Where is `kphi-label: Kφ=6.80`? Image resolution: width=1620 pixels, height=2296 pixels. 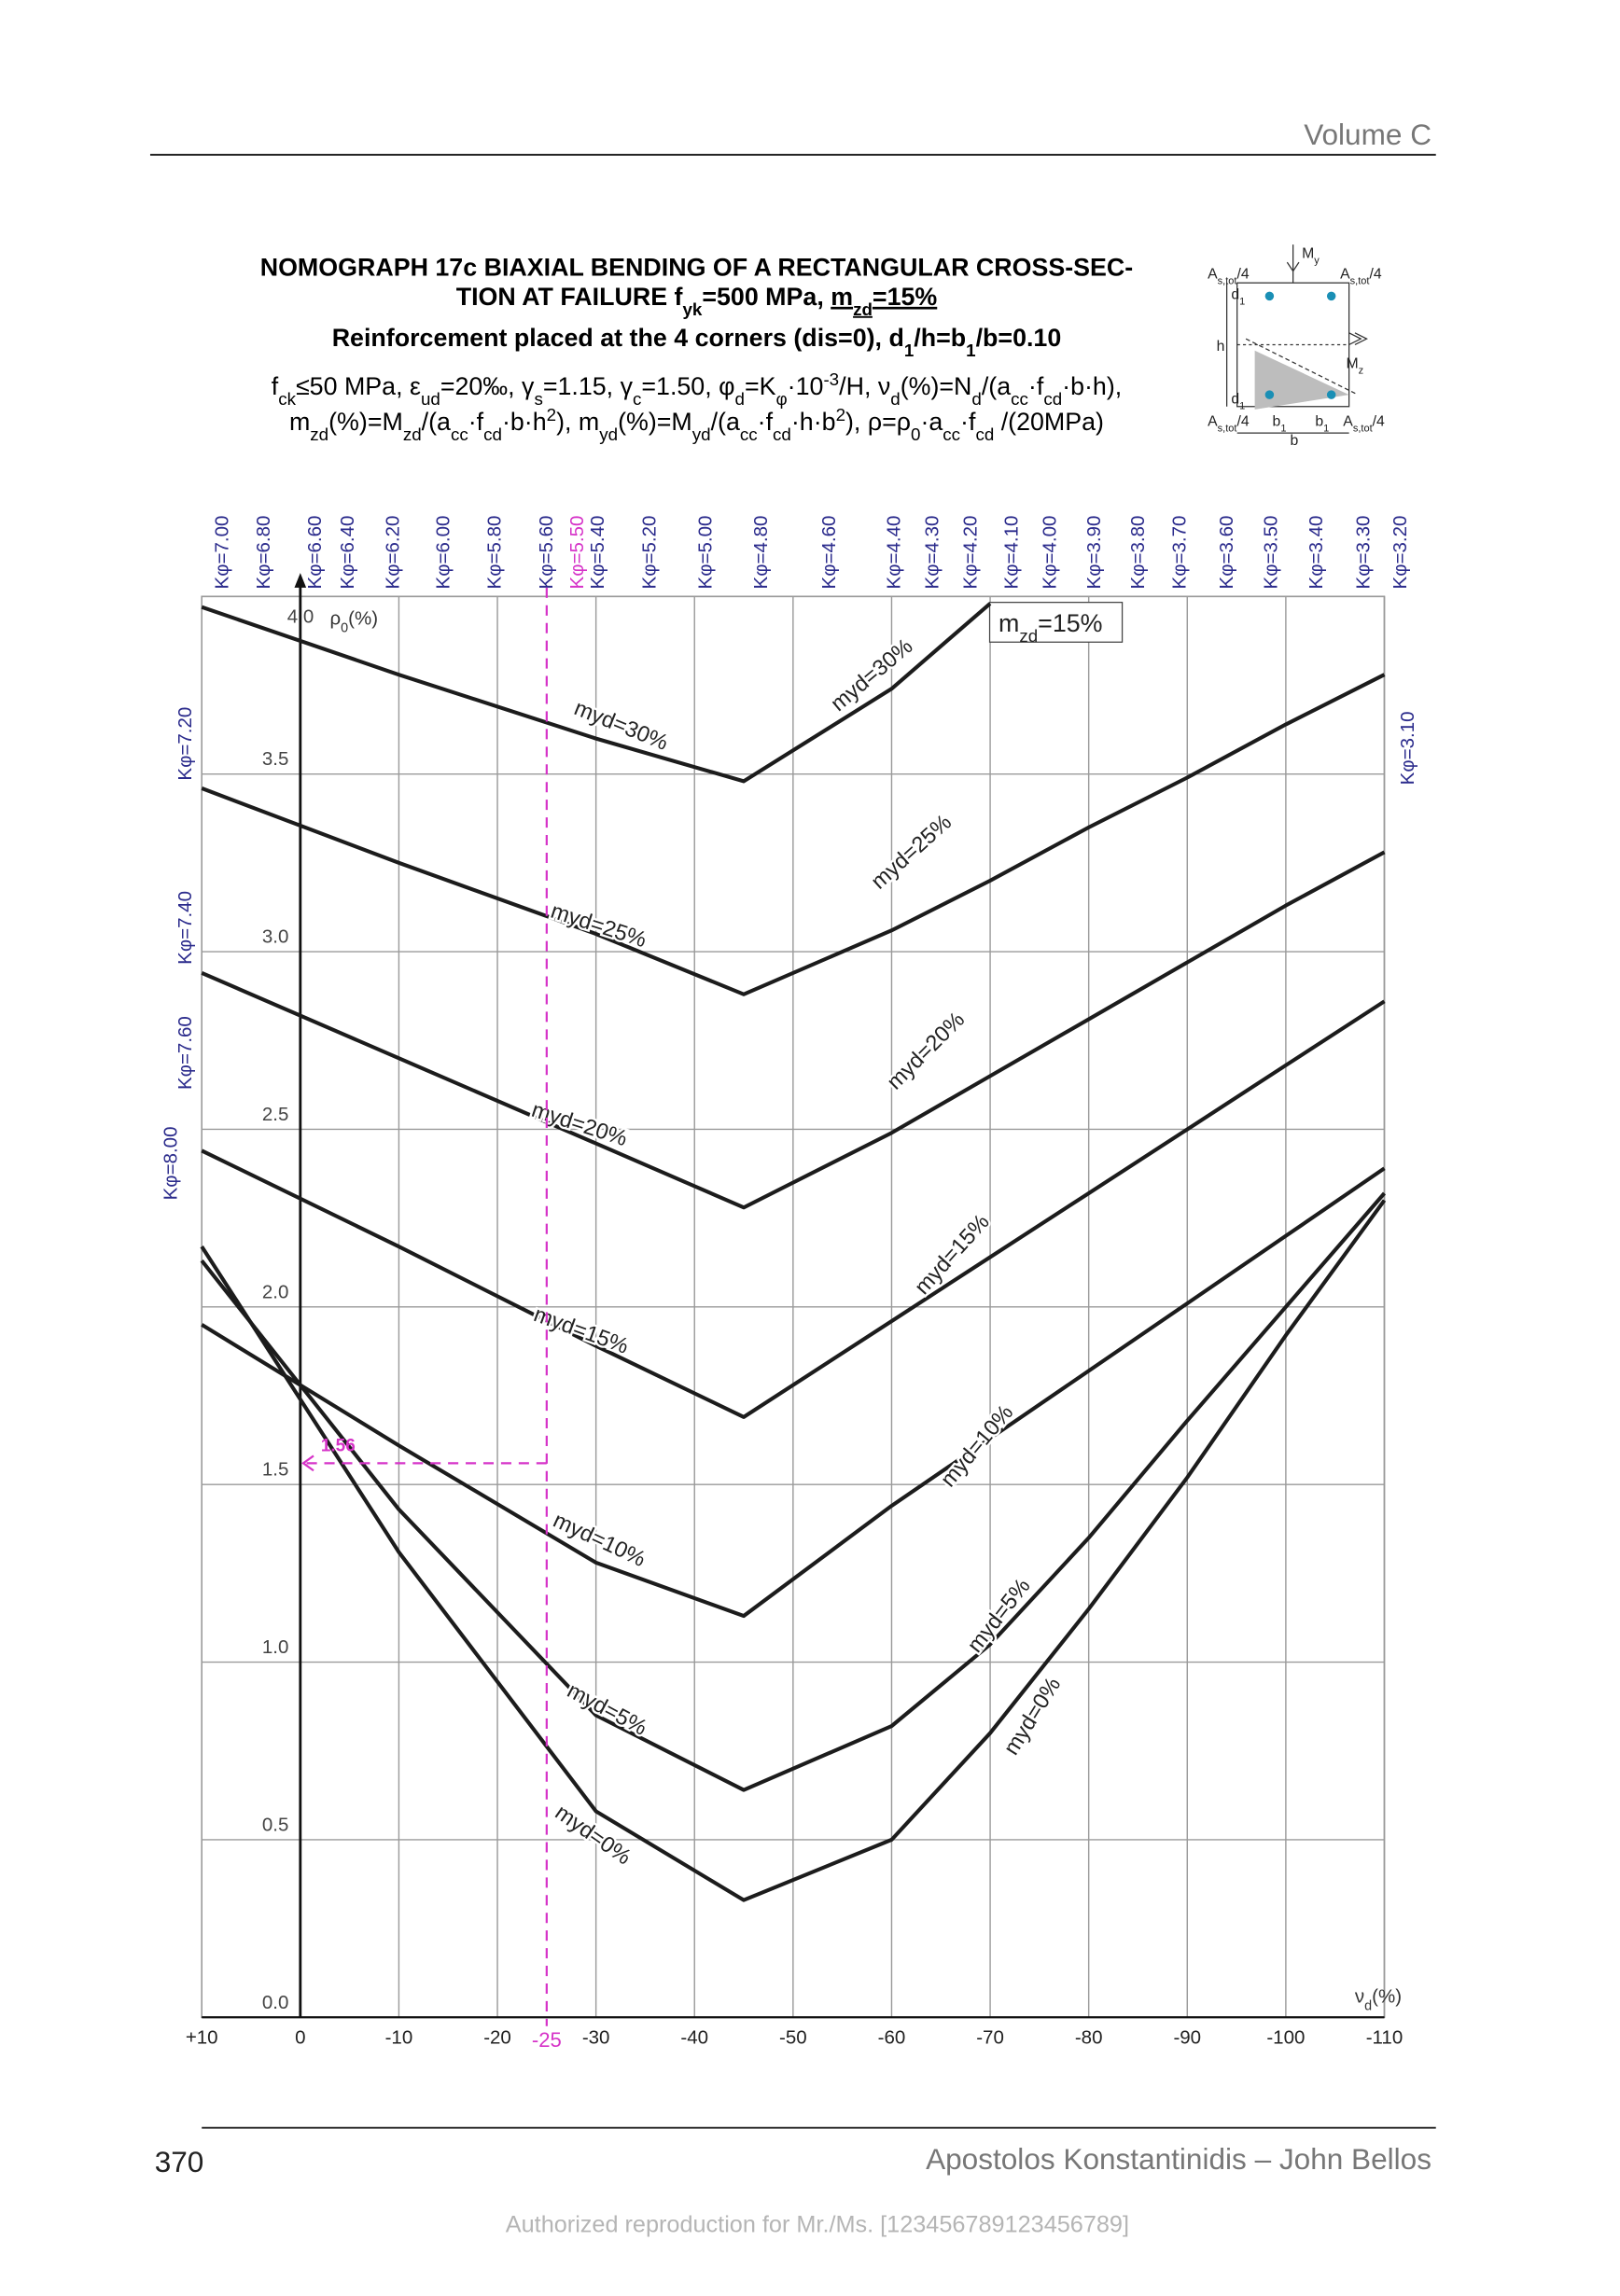 kphi-label: Kφ=6.80 is located at coordinates (263, 553).